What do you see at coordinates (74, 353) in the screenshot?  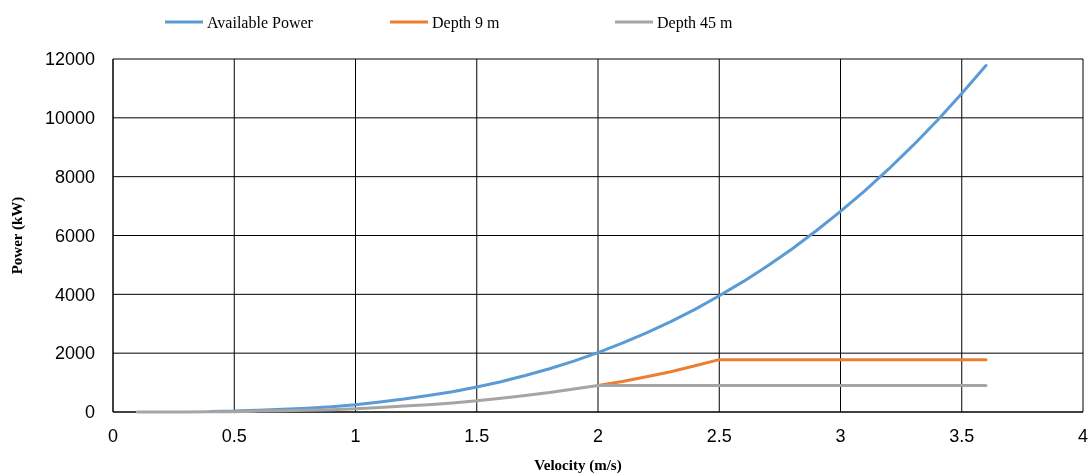 I see `y-tick-label: 2000` at bounding box center [74, 353].